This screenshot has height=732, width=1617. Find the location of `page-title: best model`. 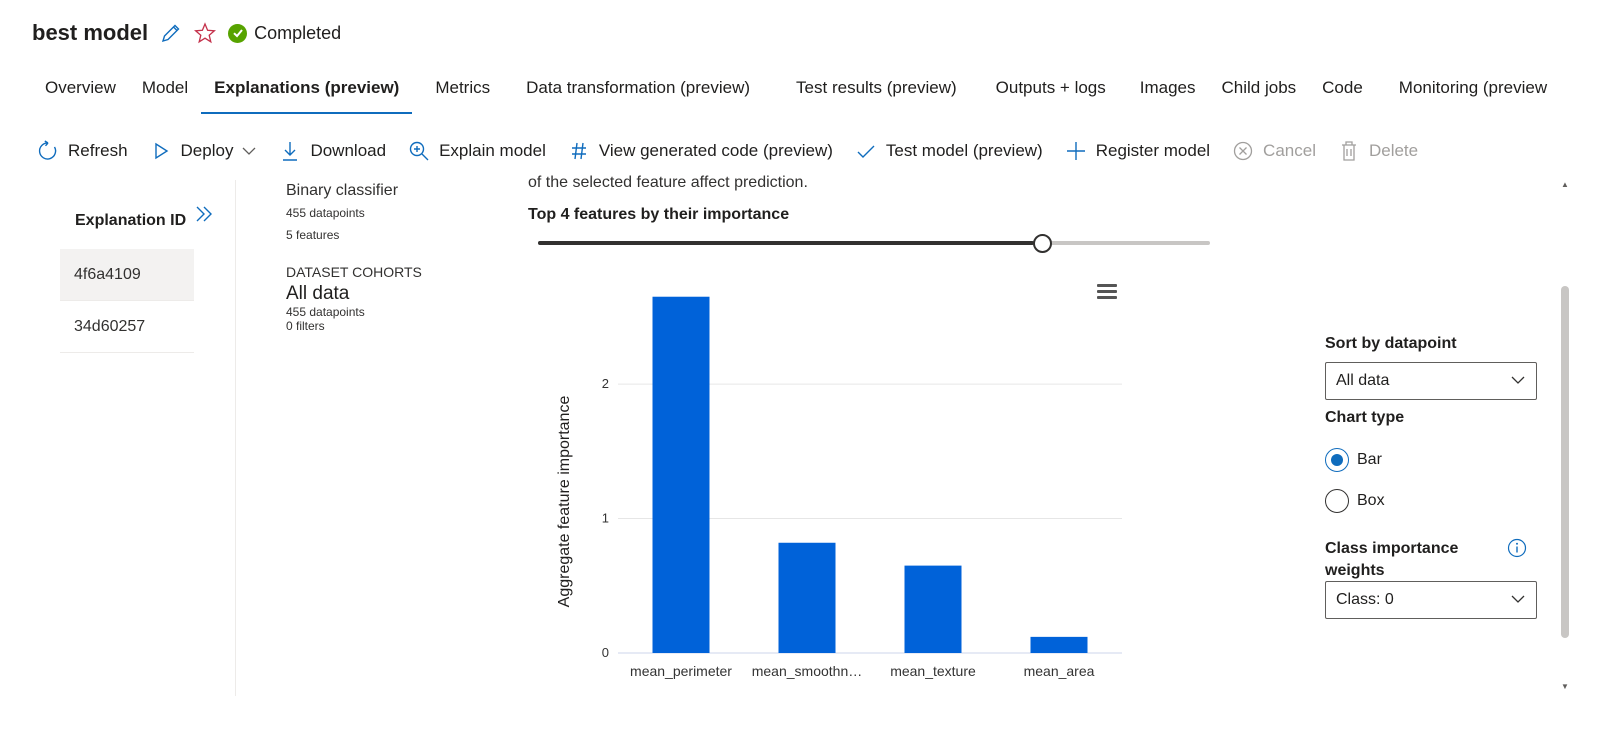

page-title: best model is located at coordinates (90, 32).